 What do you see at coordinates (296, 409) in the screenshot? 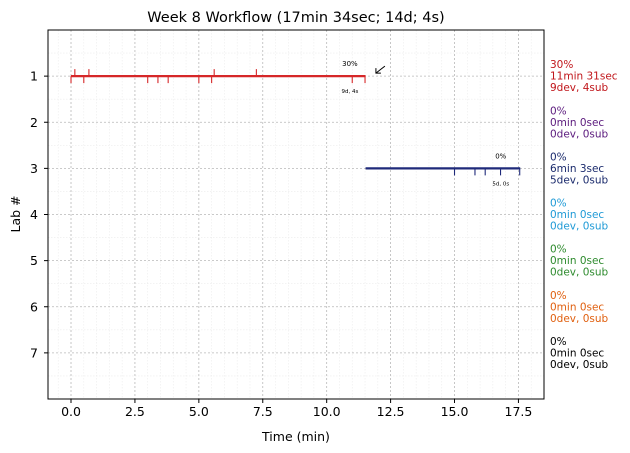
I see `x-axis-ticks: 0.0 2.5 5.0 7.5 10.0 12.5 15.0 17.5` at bounding box center [296, 409].